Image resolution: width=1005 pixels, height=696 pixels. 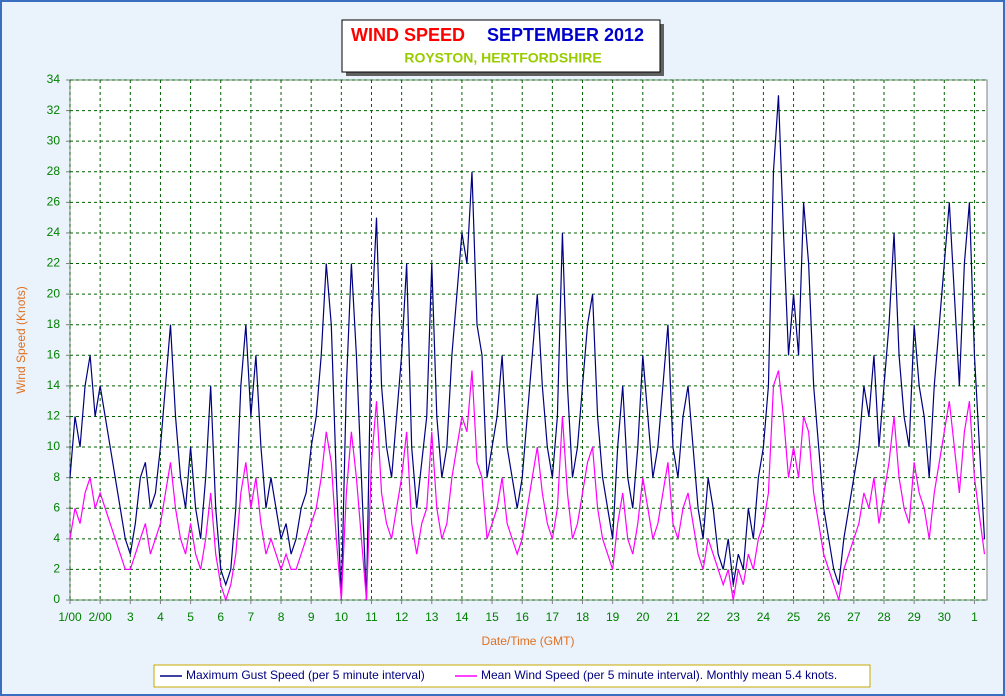 What do you see at coordinates (311, 617) in the screenshot?
I see `x-tick-label: 9` at bounding box center [311, 617].